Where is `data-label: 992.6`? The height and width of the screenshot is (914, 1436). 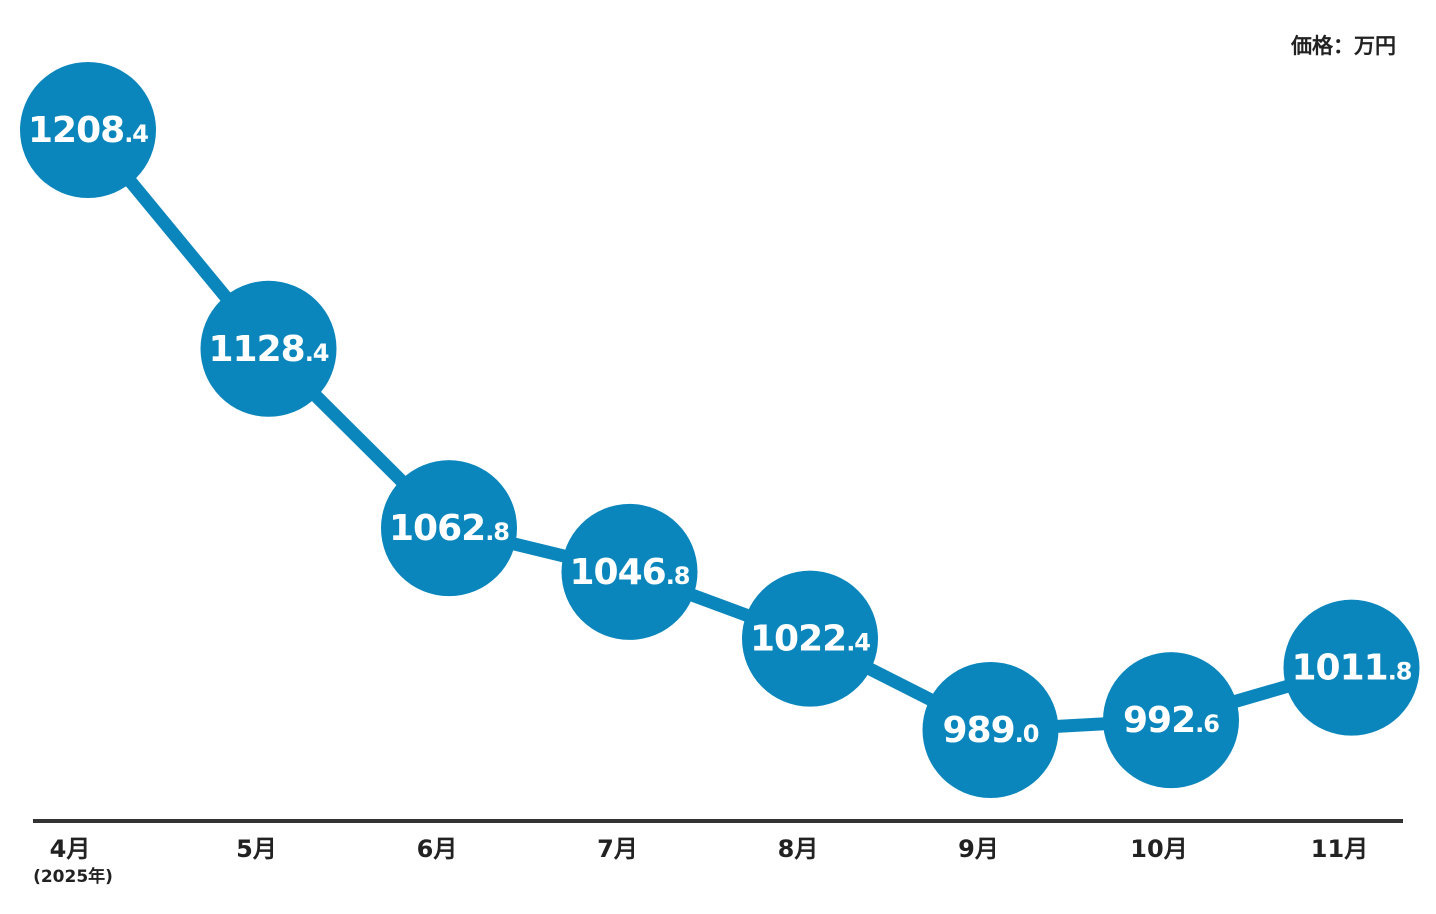 data-label: 992.6 is located at coordinates (1171, 720).